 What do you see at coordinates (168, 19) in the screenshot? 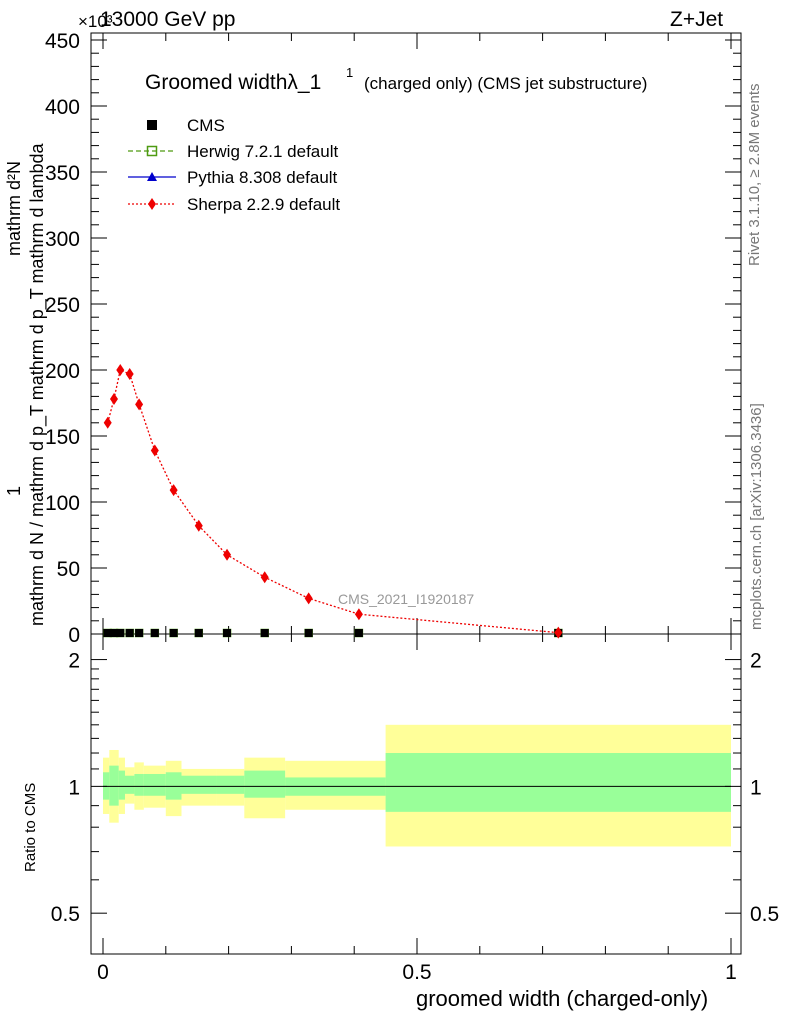
I see `energy-label: 13000 GeV pp` at bounding box center [168, 19].